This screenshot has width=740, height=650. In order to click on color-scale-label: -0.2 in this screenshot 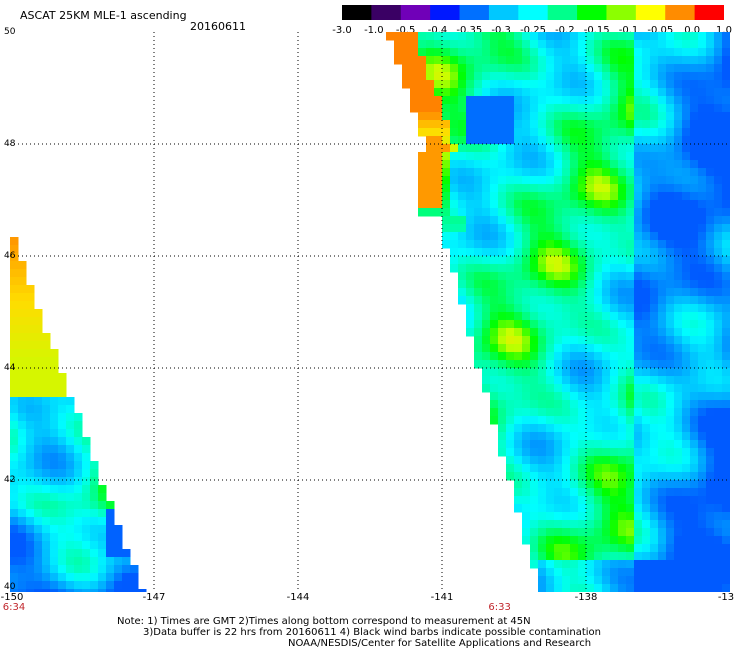, I will do `click(565, 30)`.